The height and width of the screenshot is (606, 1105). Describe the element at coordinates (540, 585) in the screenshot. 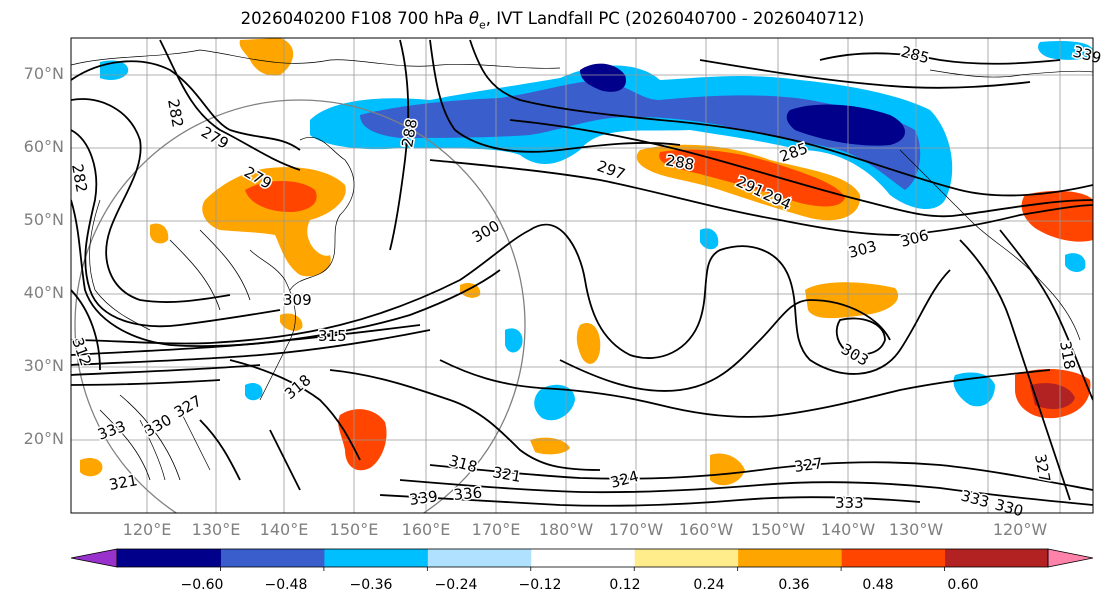

I see `colorbar-tick-label: −0.12` at that location.